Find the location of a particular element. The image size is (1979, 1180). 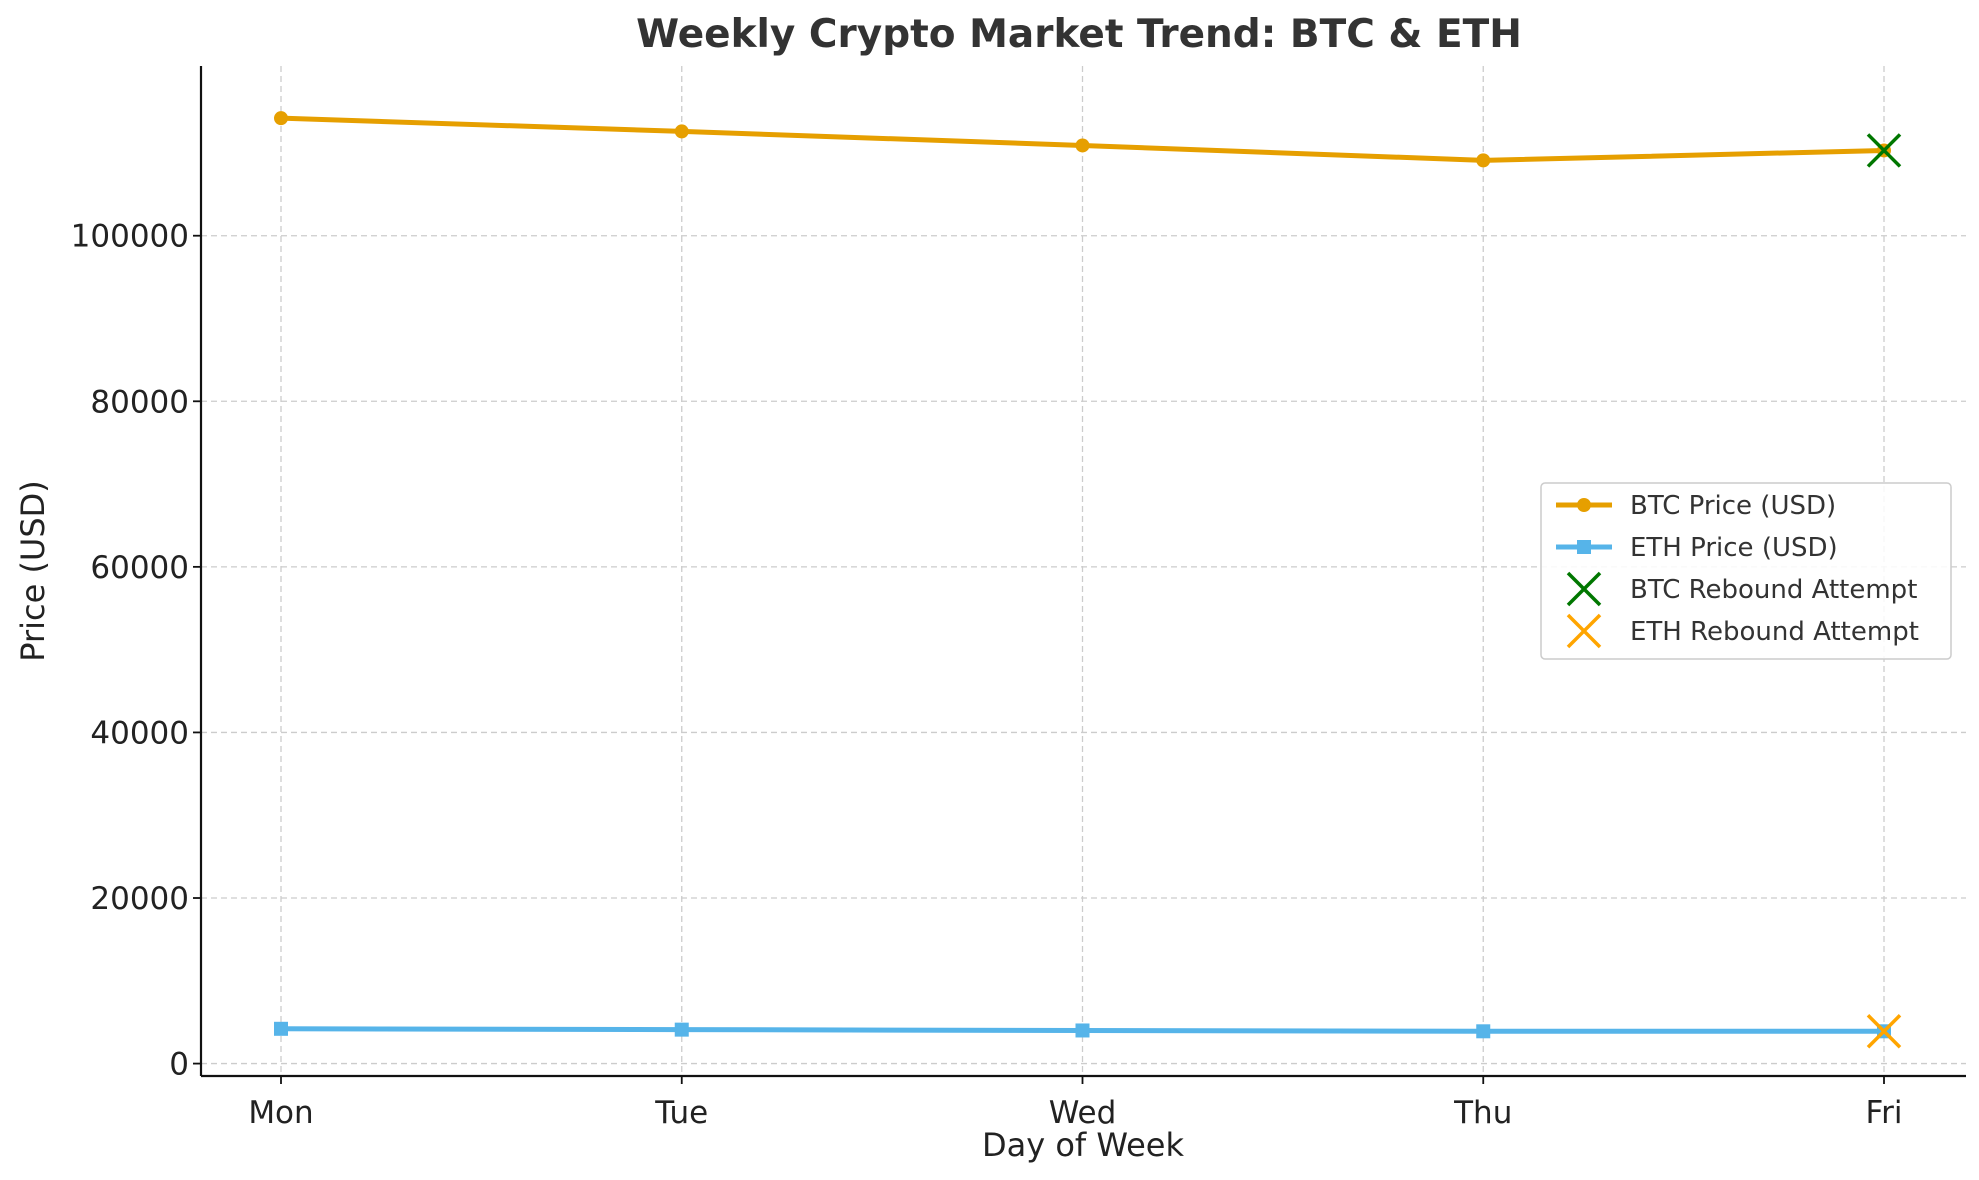

y-tick-label: 40000 is located at coordinates (139, 733).